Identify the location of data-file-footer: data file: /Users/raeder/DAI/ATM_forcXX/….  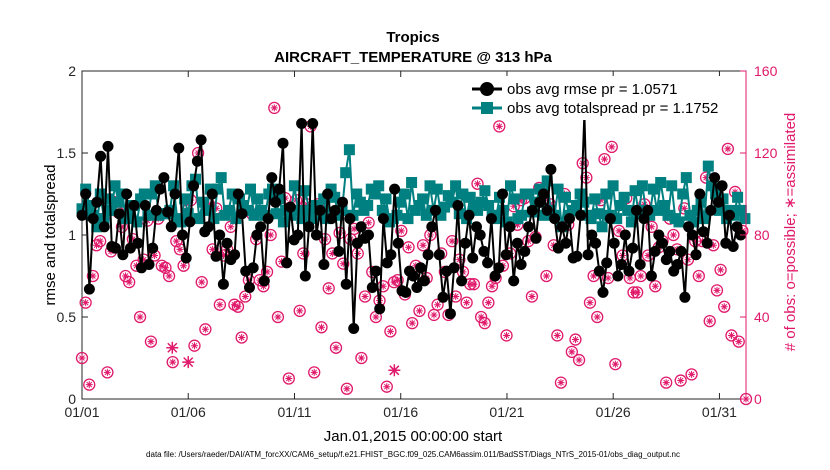
(413, 454).